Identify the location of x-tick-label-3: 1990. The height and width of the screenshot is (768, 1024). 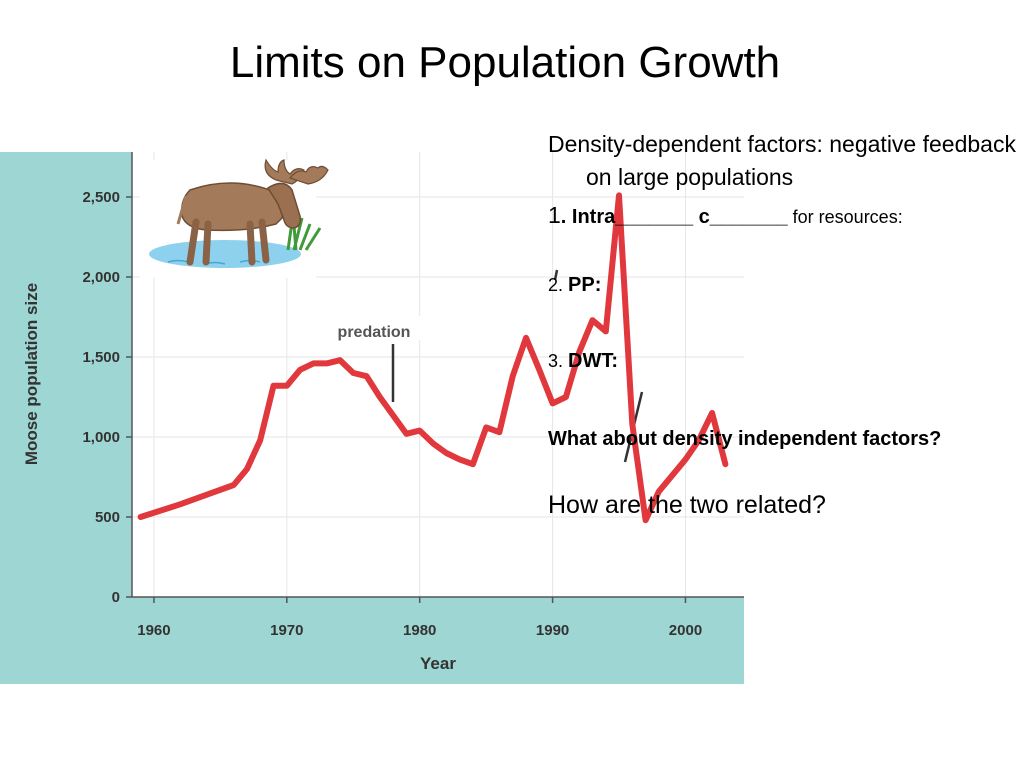
(552, 630).